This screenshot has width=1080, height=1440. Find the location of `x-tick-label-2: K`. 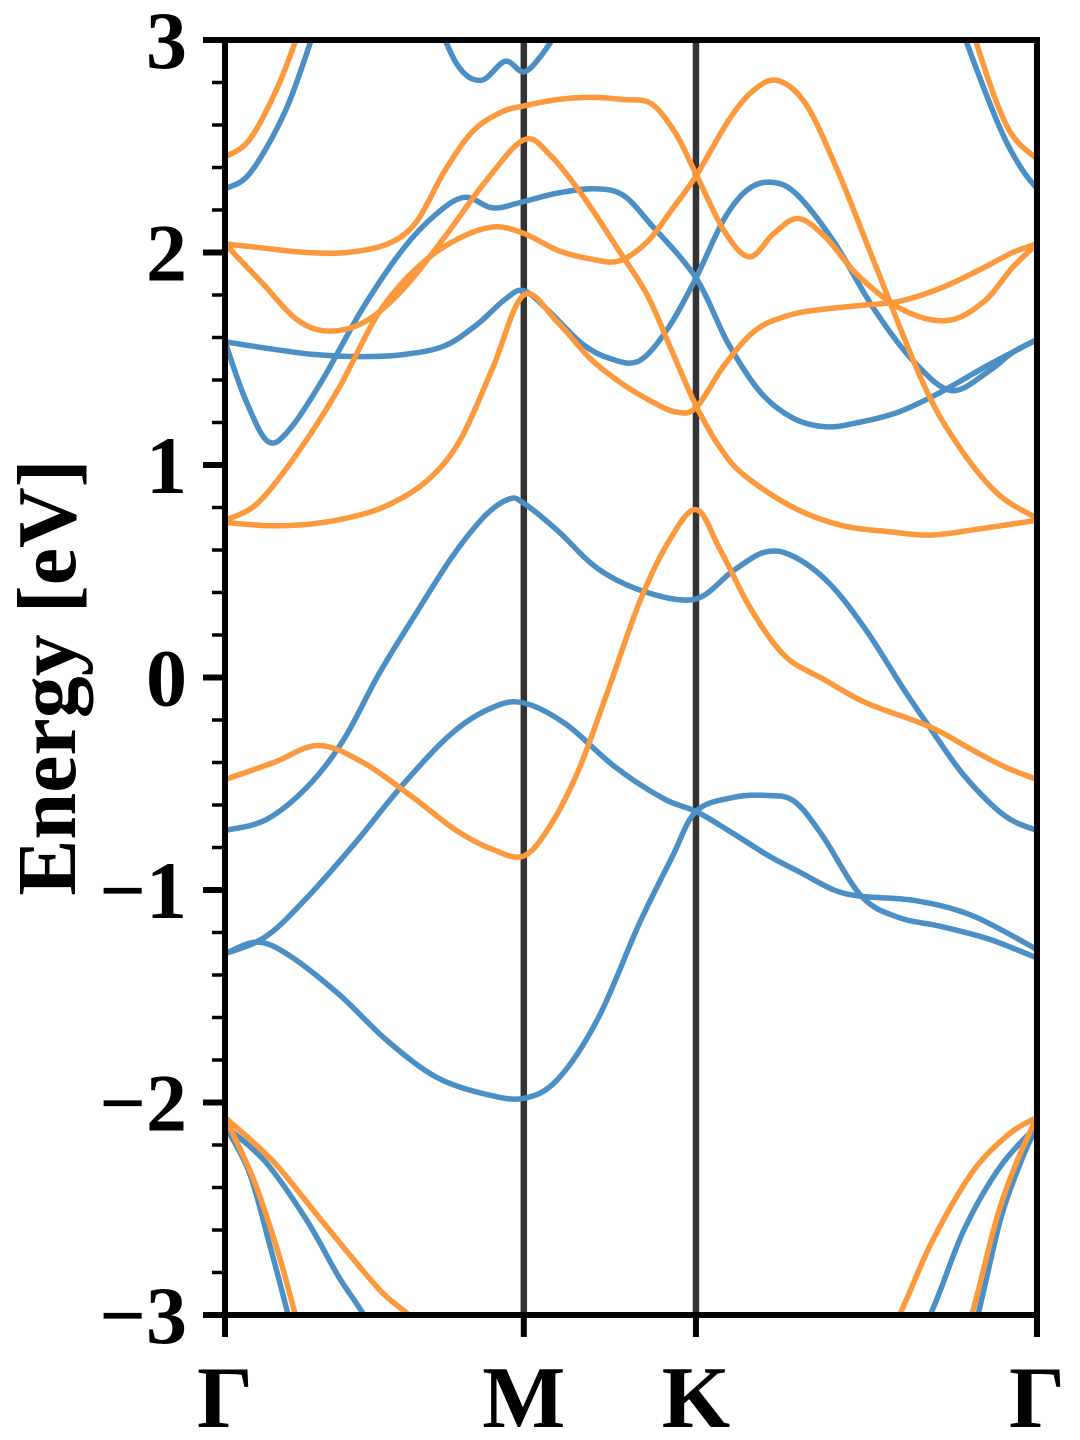

x-tick-label-2: K is located at coordinates (696, 1395).